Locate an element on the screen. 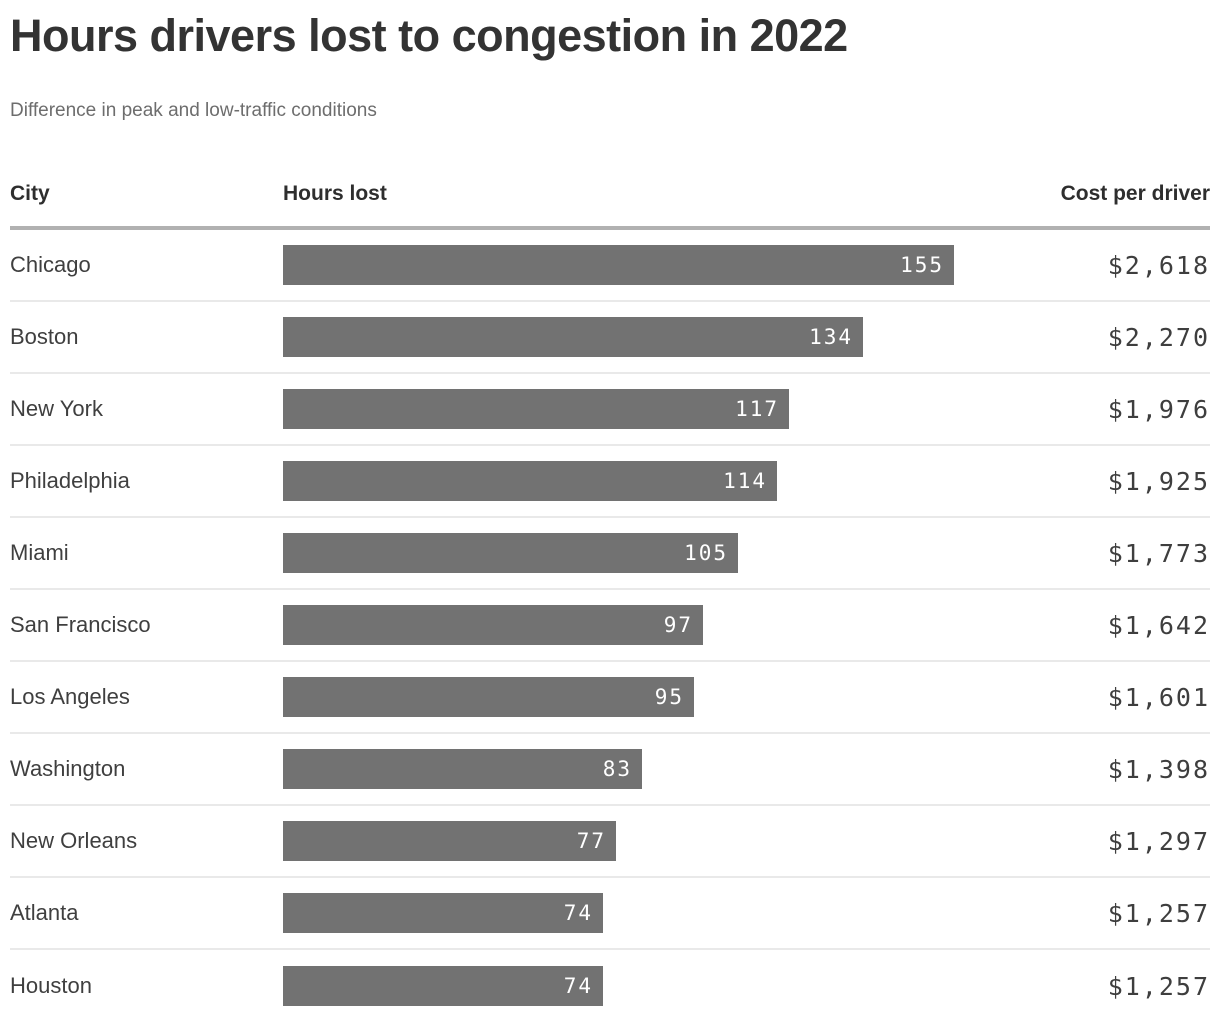 The width and height of the screenshot is (1220, 1036). cost-per-driver-value: $2,270 is located at coordinates (1158, 337).